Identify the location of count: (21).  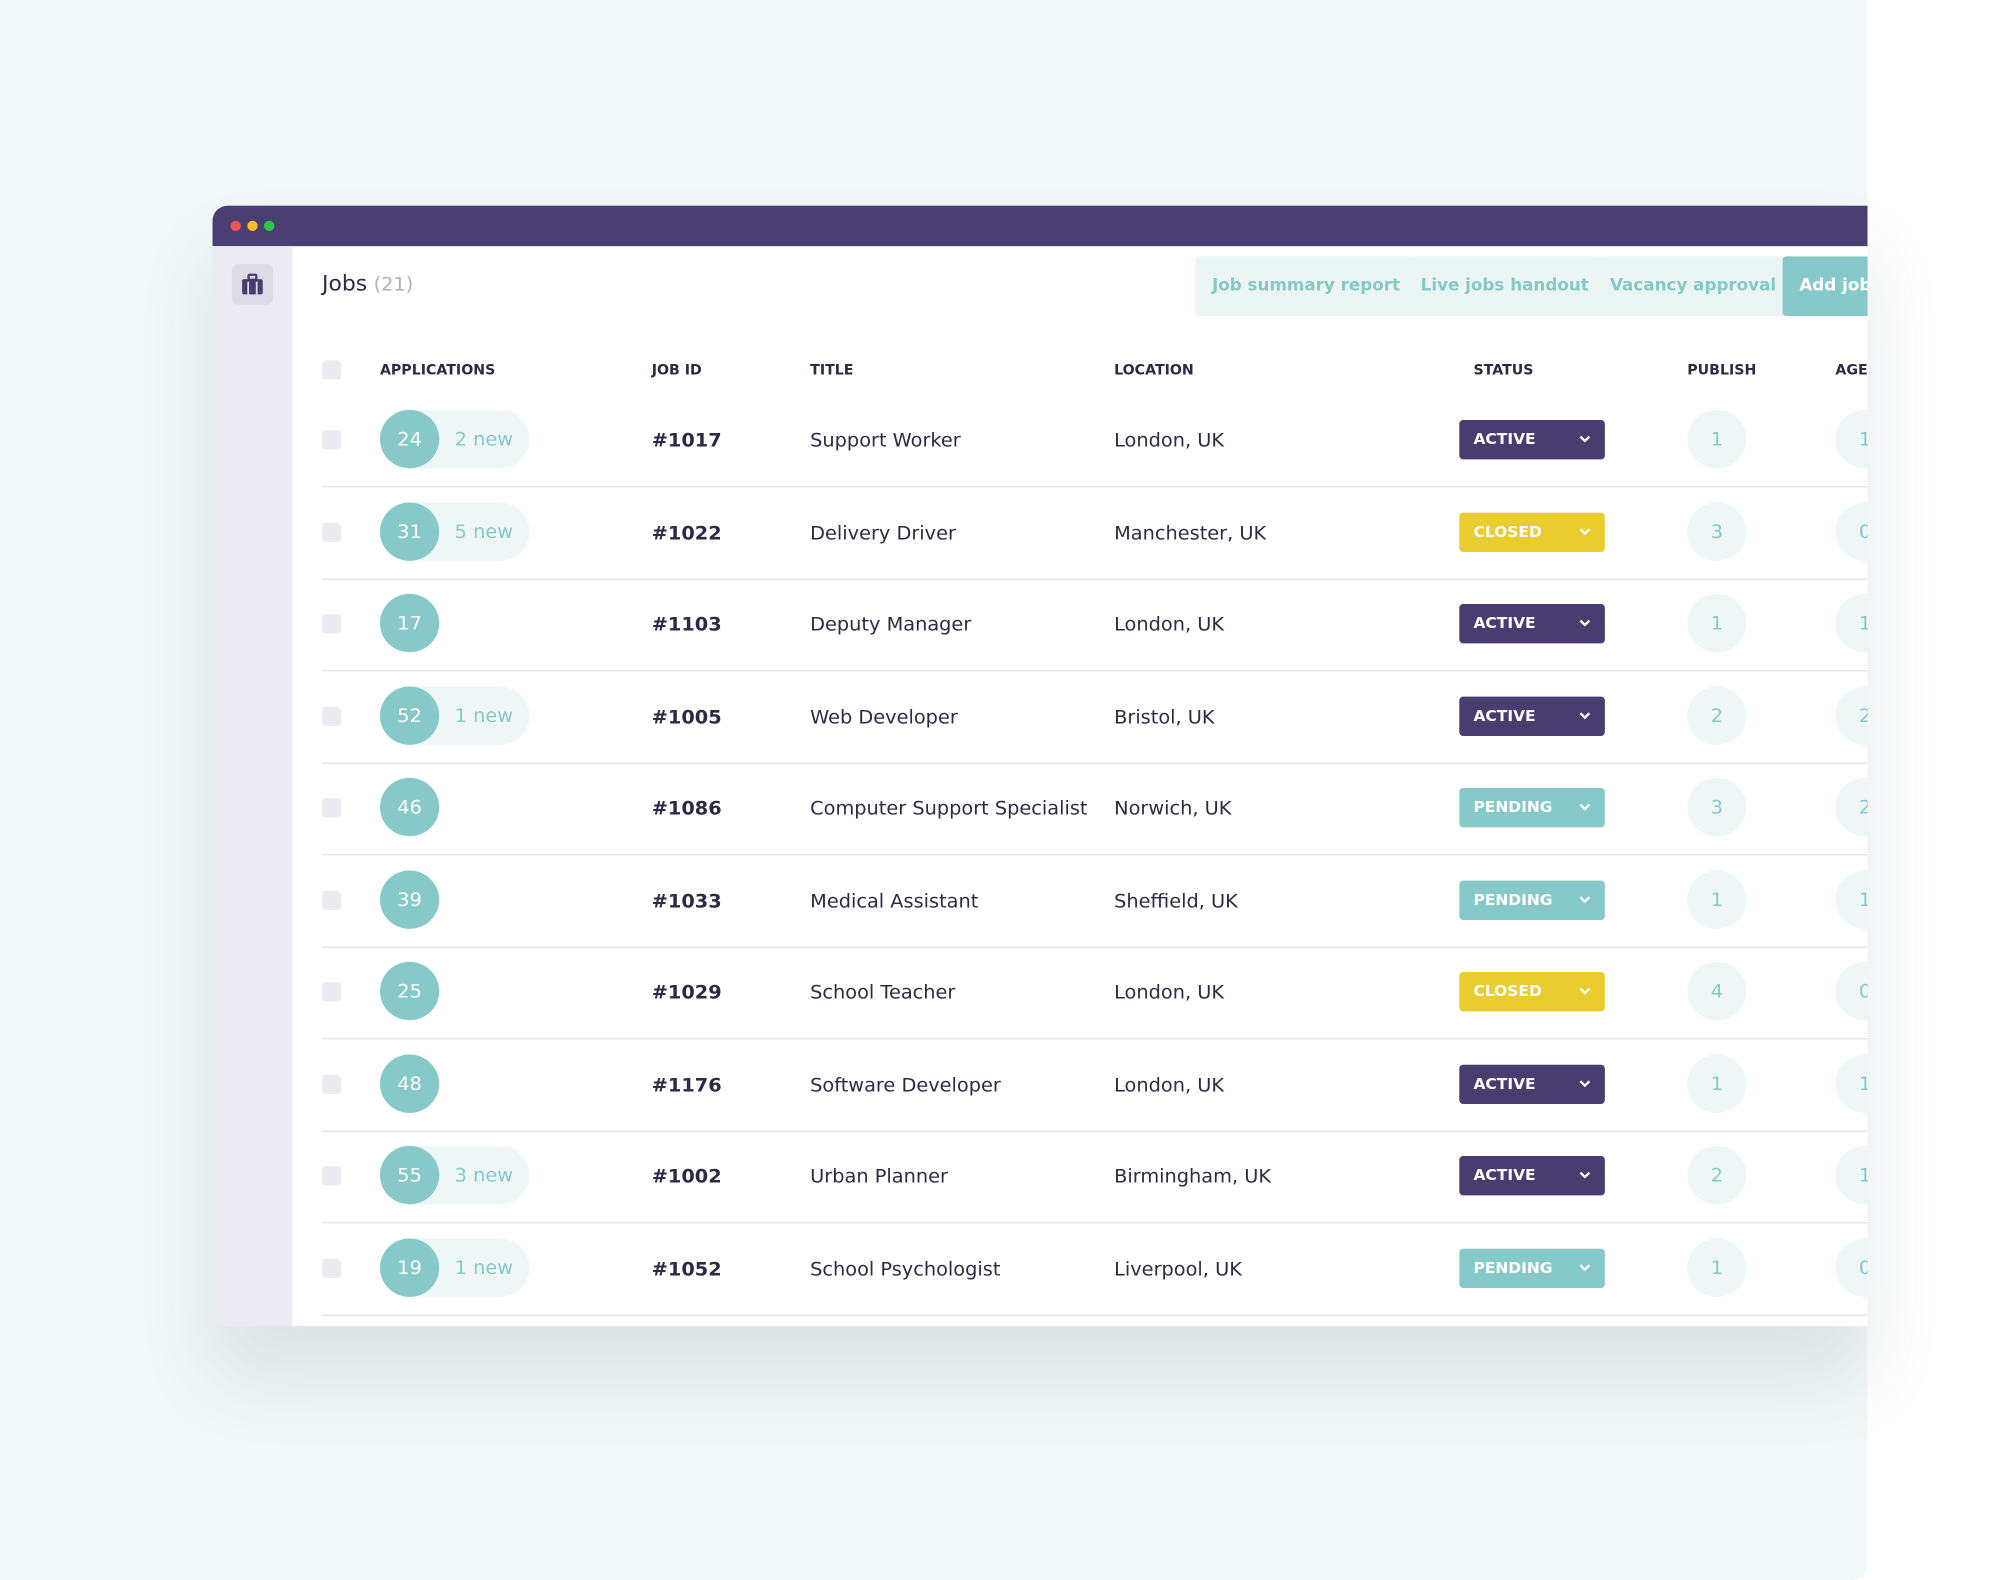
(393, 284).